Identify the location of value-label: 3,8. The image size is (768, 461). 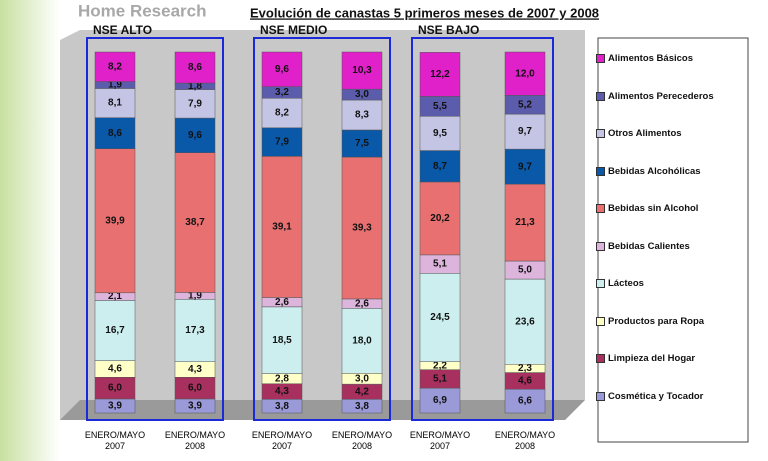
(362, 406).